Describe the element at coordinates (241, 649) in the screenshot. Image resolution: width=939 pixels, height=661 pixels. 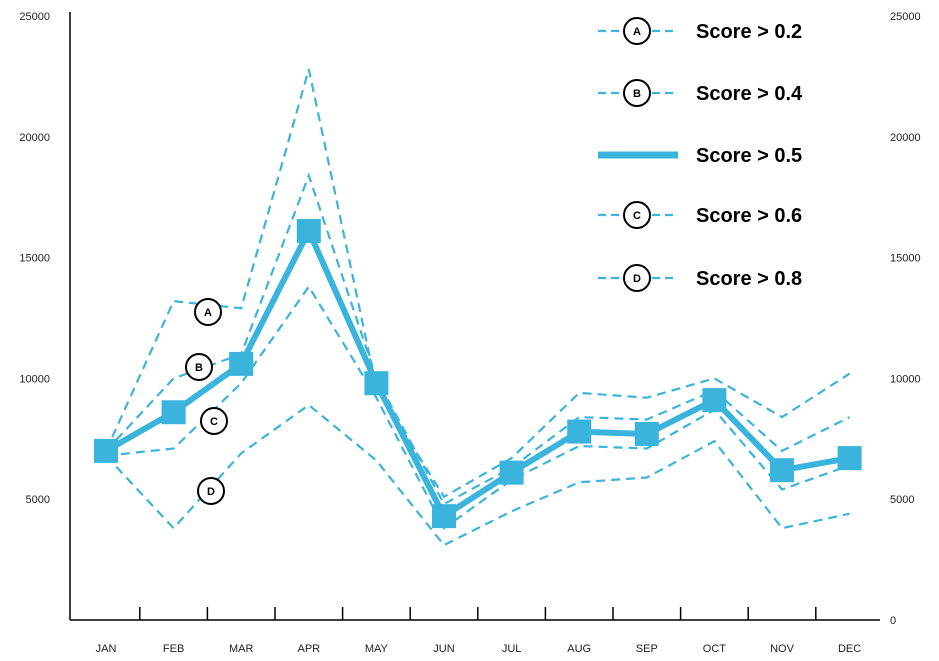
I see `x-tick-label: MAR` at that location.